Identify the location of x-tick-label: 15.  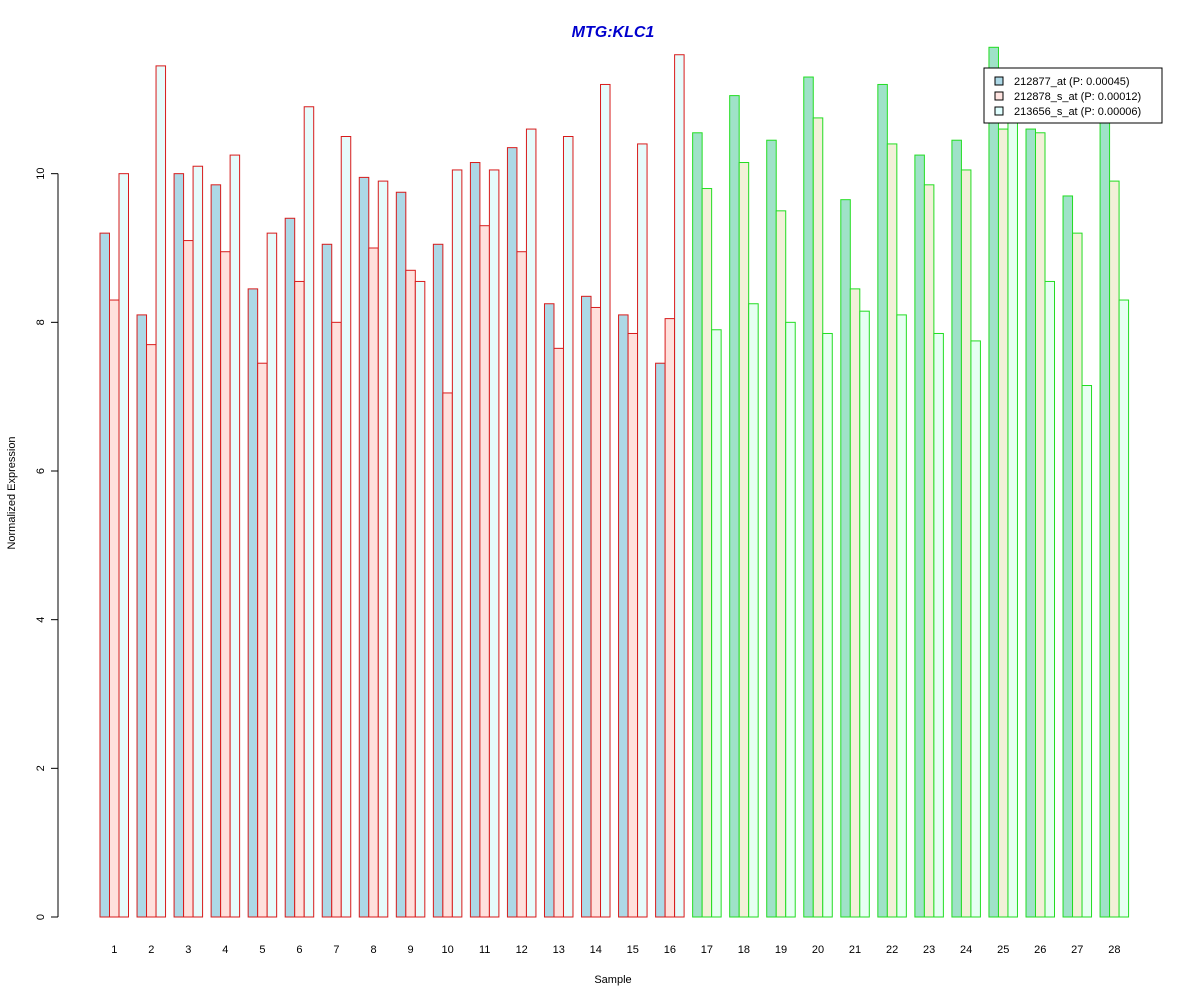
(633, 950).